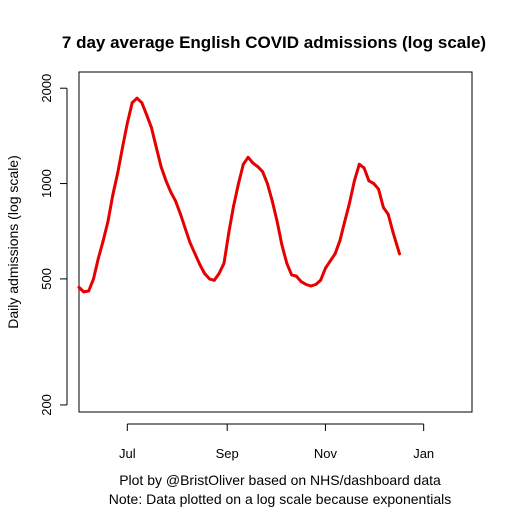 This screenshot has width=512, height=511. I want to click on y-tick-label: 200, so click(46, 405).